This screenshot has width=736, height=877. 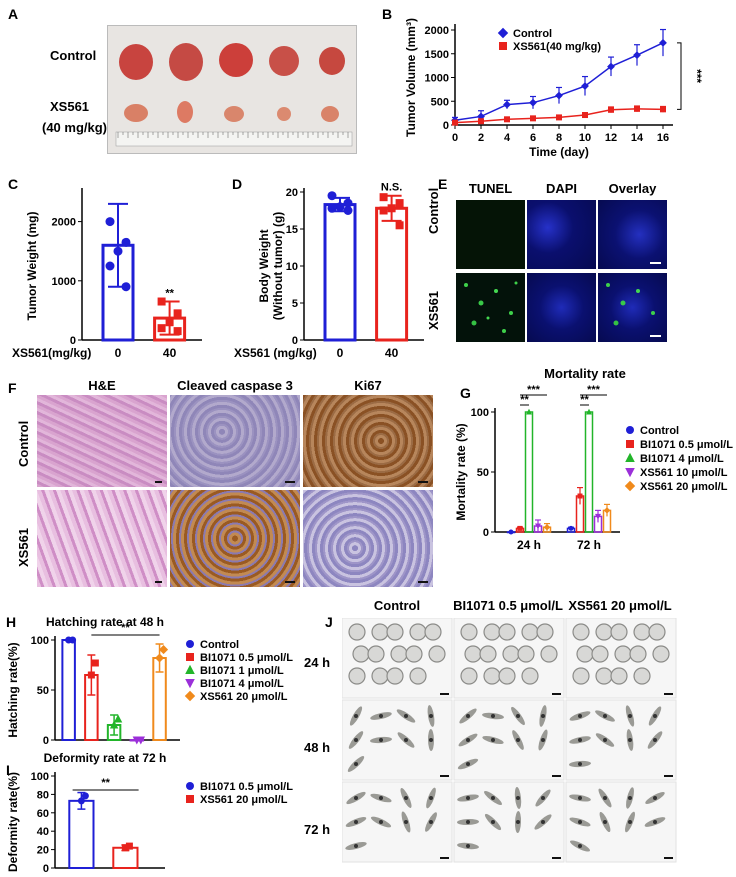 I want to click on j-row-72h: 72 h, so click(x=317, y=829).